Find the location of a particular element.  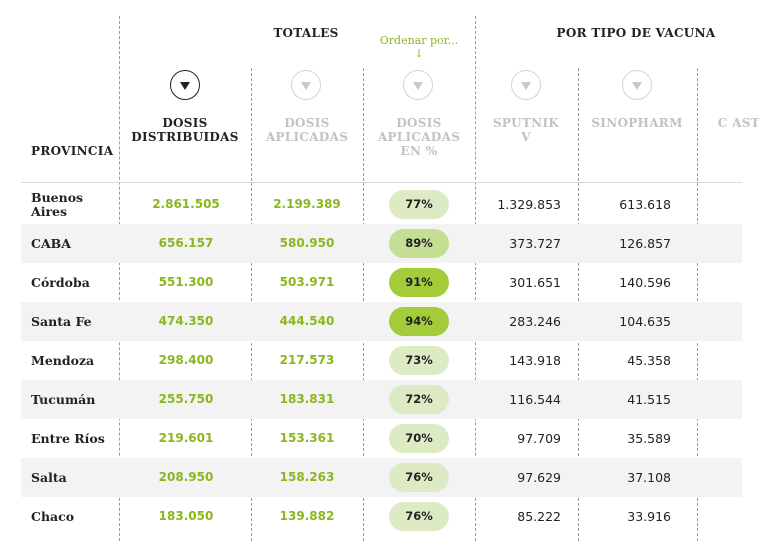

dosis-distribuidas-value: 298.400 is located at coordinates (186, 360).